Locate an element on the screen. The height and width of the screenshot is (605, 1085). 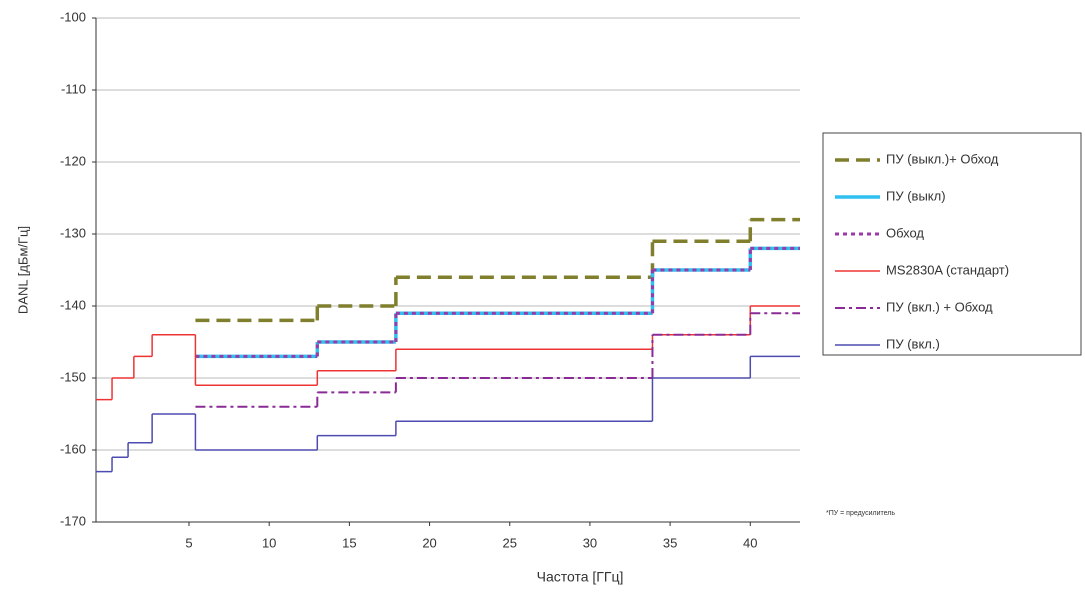
legend-label: MS2830A (стандарт) is located at coordinates (947, 269).